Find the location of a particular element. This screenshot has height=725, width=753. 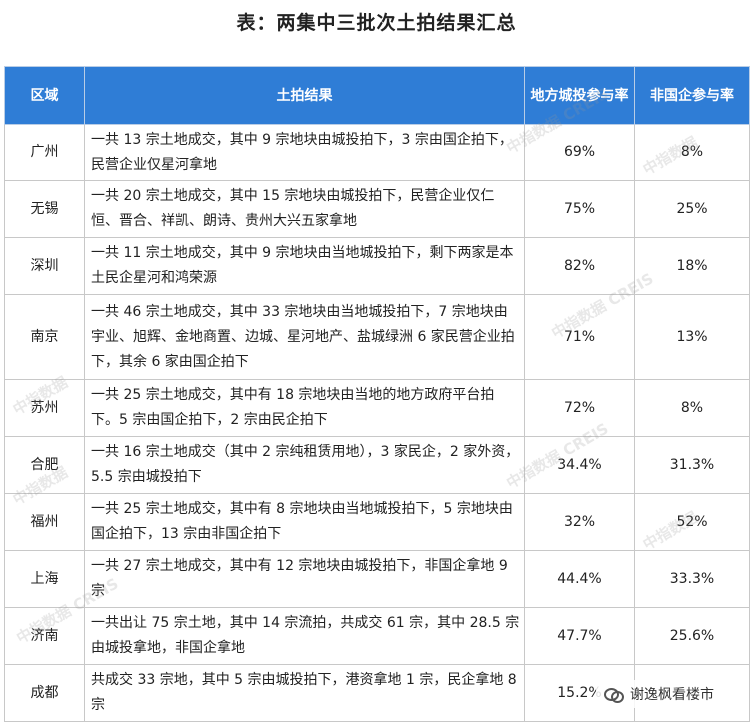

cell-lgfv-rate: 32% is located at coordinates (579, 522).